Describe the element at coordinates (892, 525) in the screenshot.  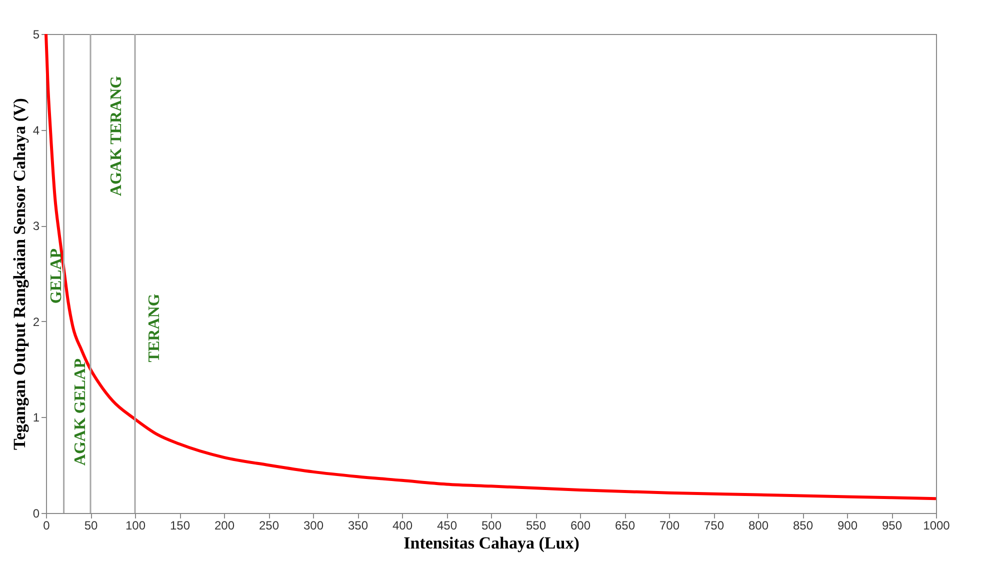
I see `x-tick-label: 950` at that location.